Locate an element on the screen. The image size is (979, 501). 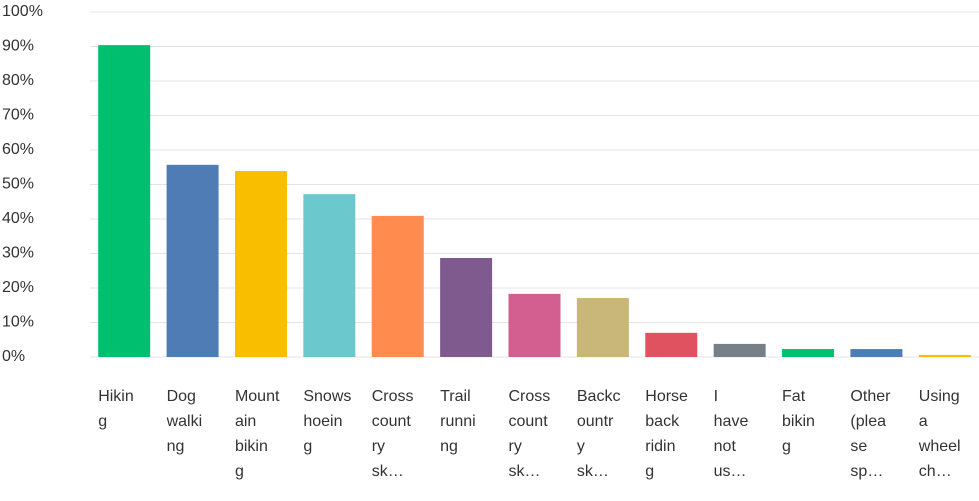
y-tick-label: 0% is located at coordinates (13, 356).